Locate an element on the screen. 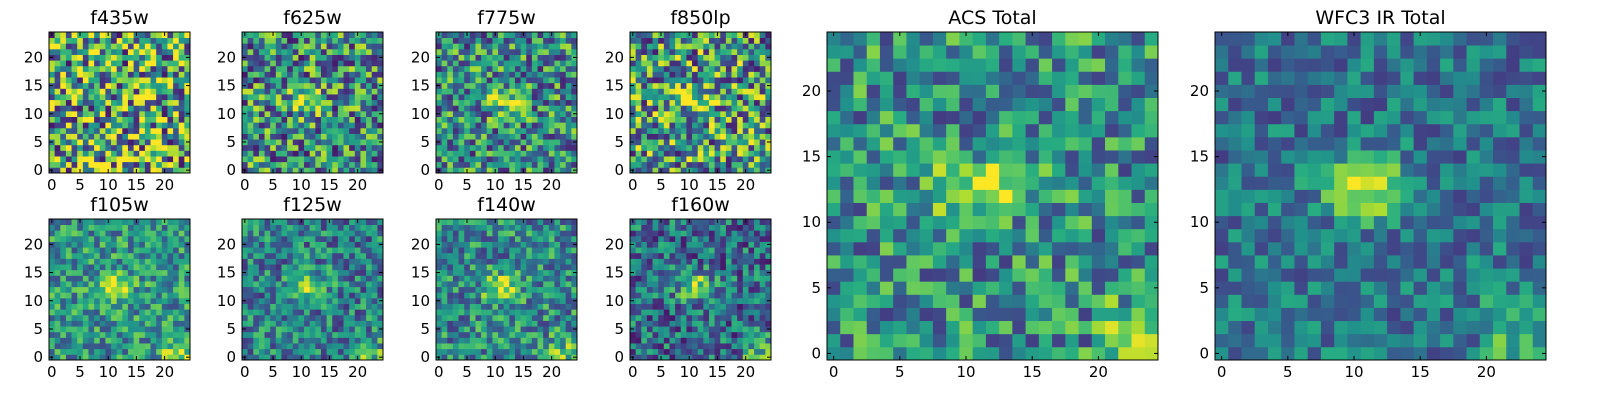  x-tick-label: 10 is located at coordinates (689, 185).